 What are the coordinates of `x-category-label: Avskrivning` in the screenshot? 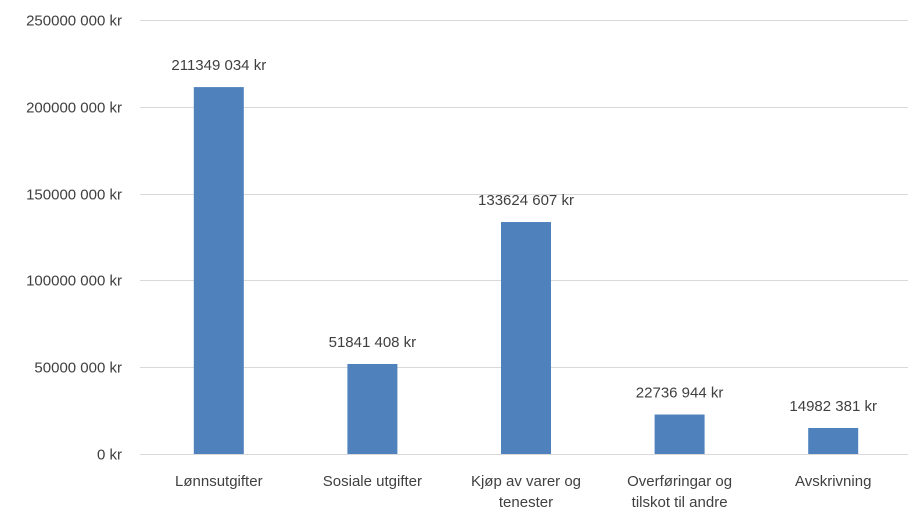 It's located at (833, 481).